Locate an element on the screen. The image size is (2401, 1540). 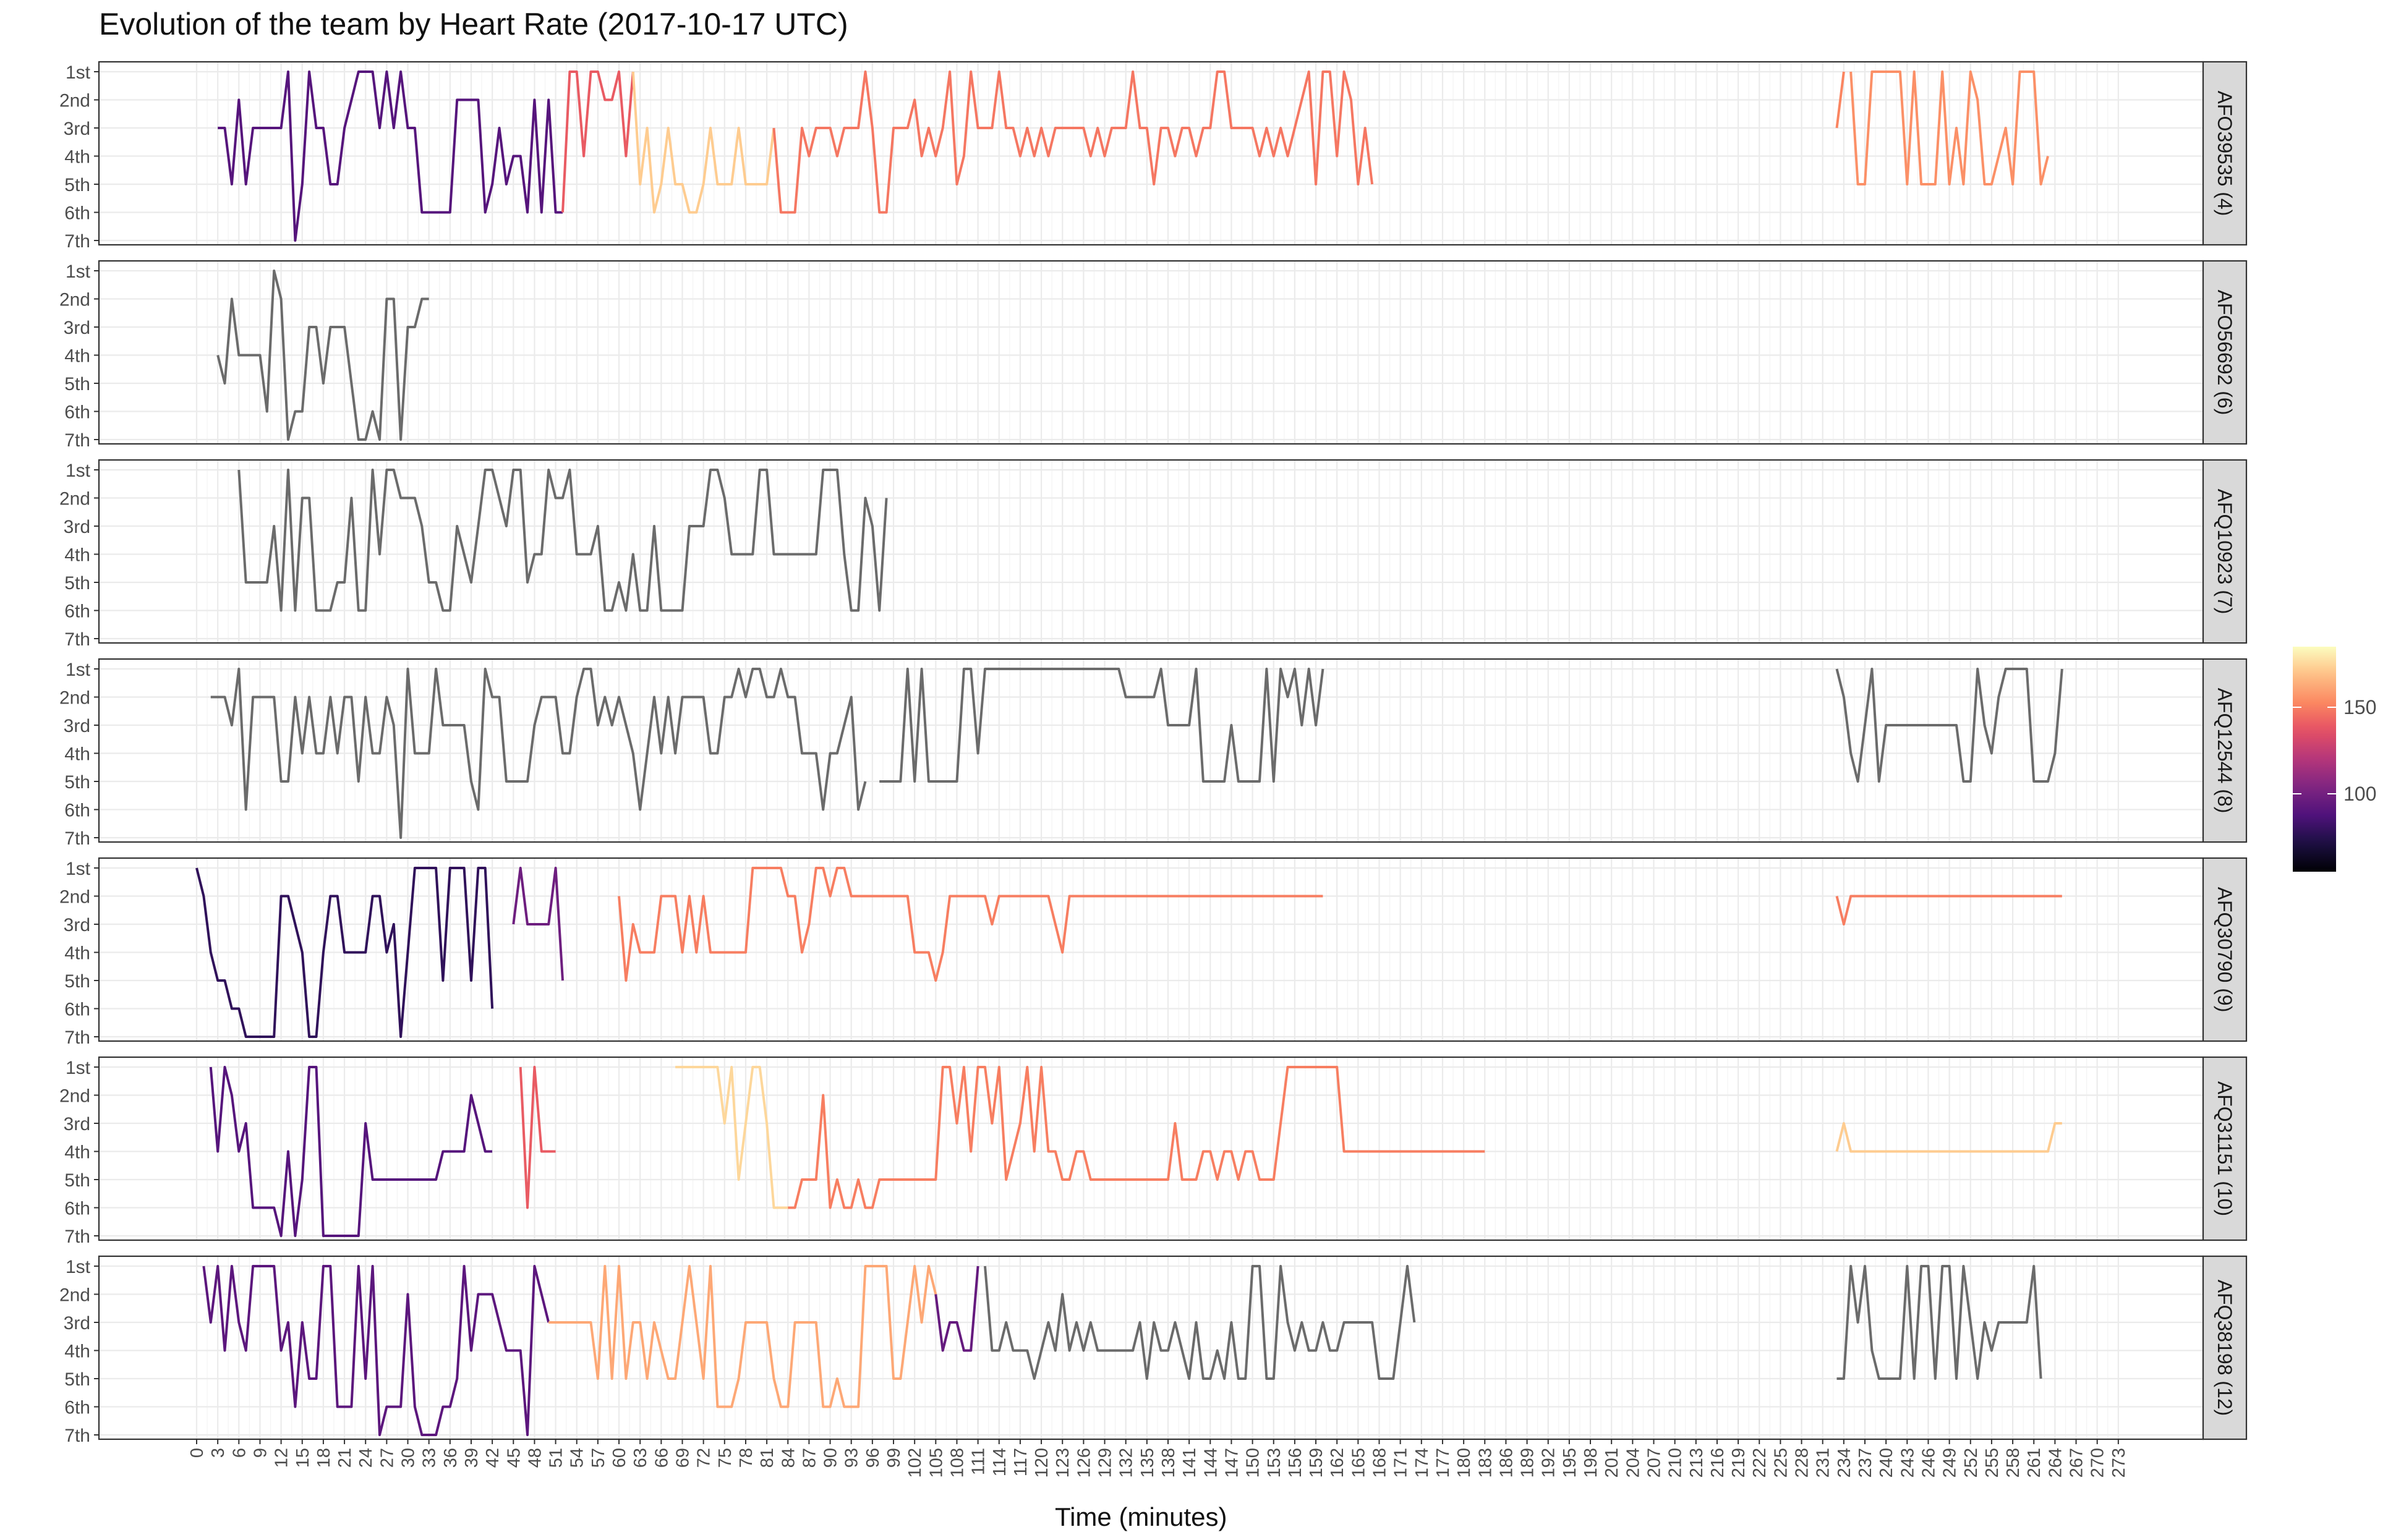
x-tick-label: 87 is located at coordinates (809, 1458).